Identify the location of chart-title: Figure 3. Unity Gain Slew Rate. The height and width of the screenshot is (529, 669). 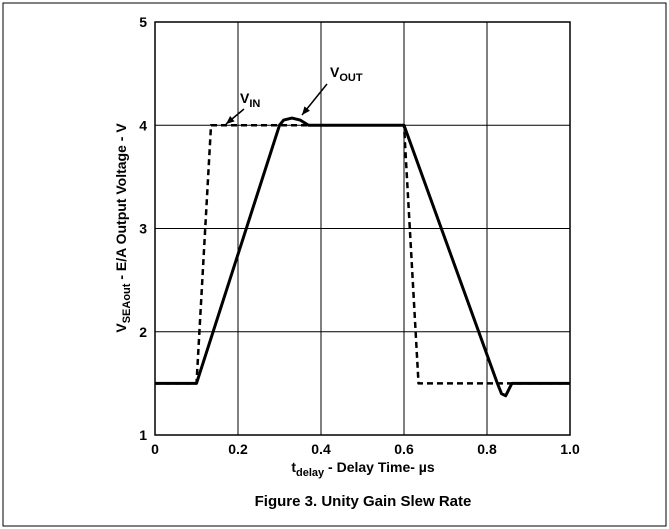
(363, 501).